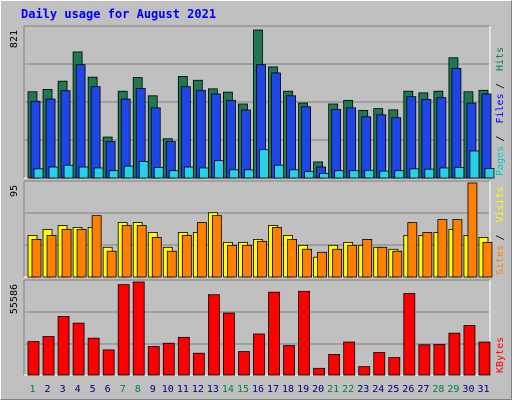  Describe the element at coordinates (108, 389) in the screenshot. I see `x-tick-label-day-6: 6` at that location.